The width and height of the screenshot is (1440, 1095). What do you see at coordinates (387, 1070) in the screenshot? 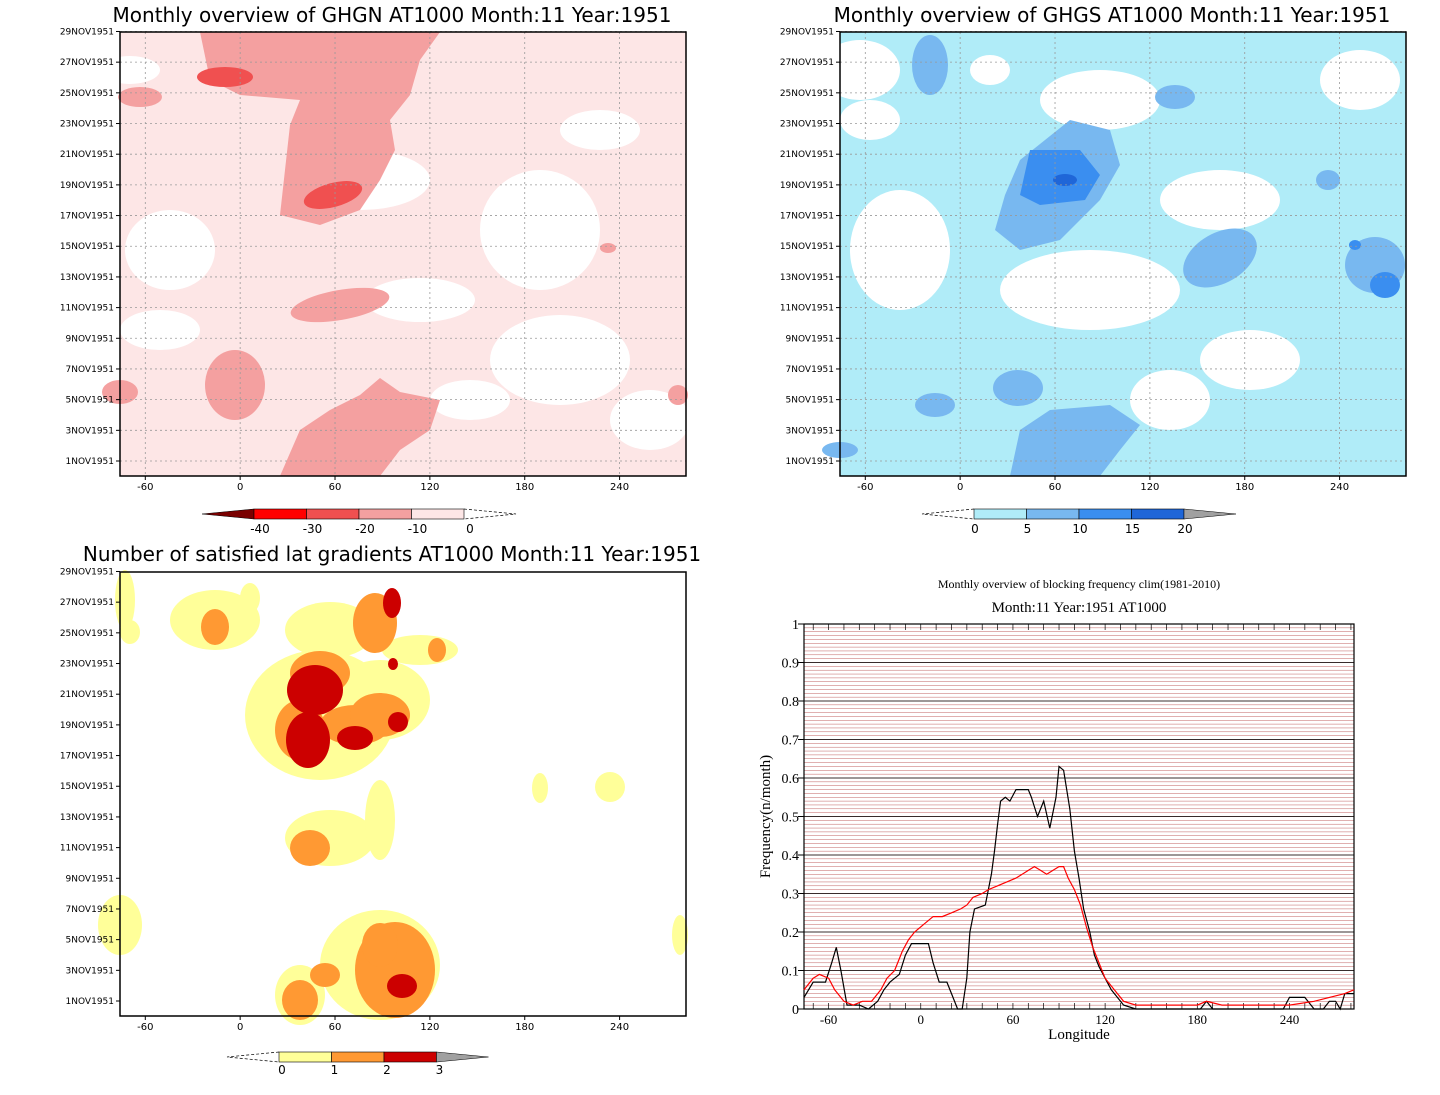
I see `grad-colorbar-label: 2` at bounding box center [387, 1070].